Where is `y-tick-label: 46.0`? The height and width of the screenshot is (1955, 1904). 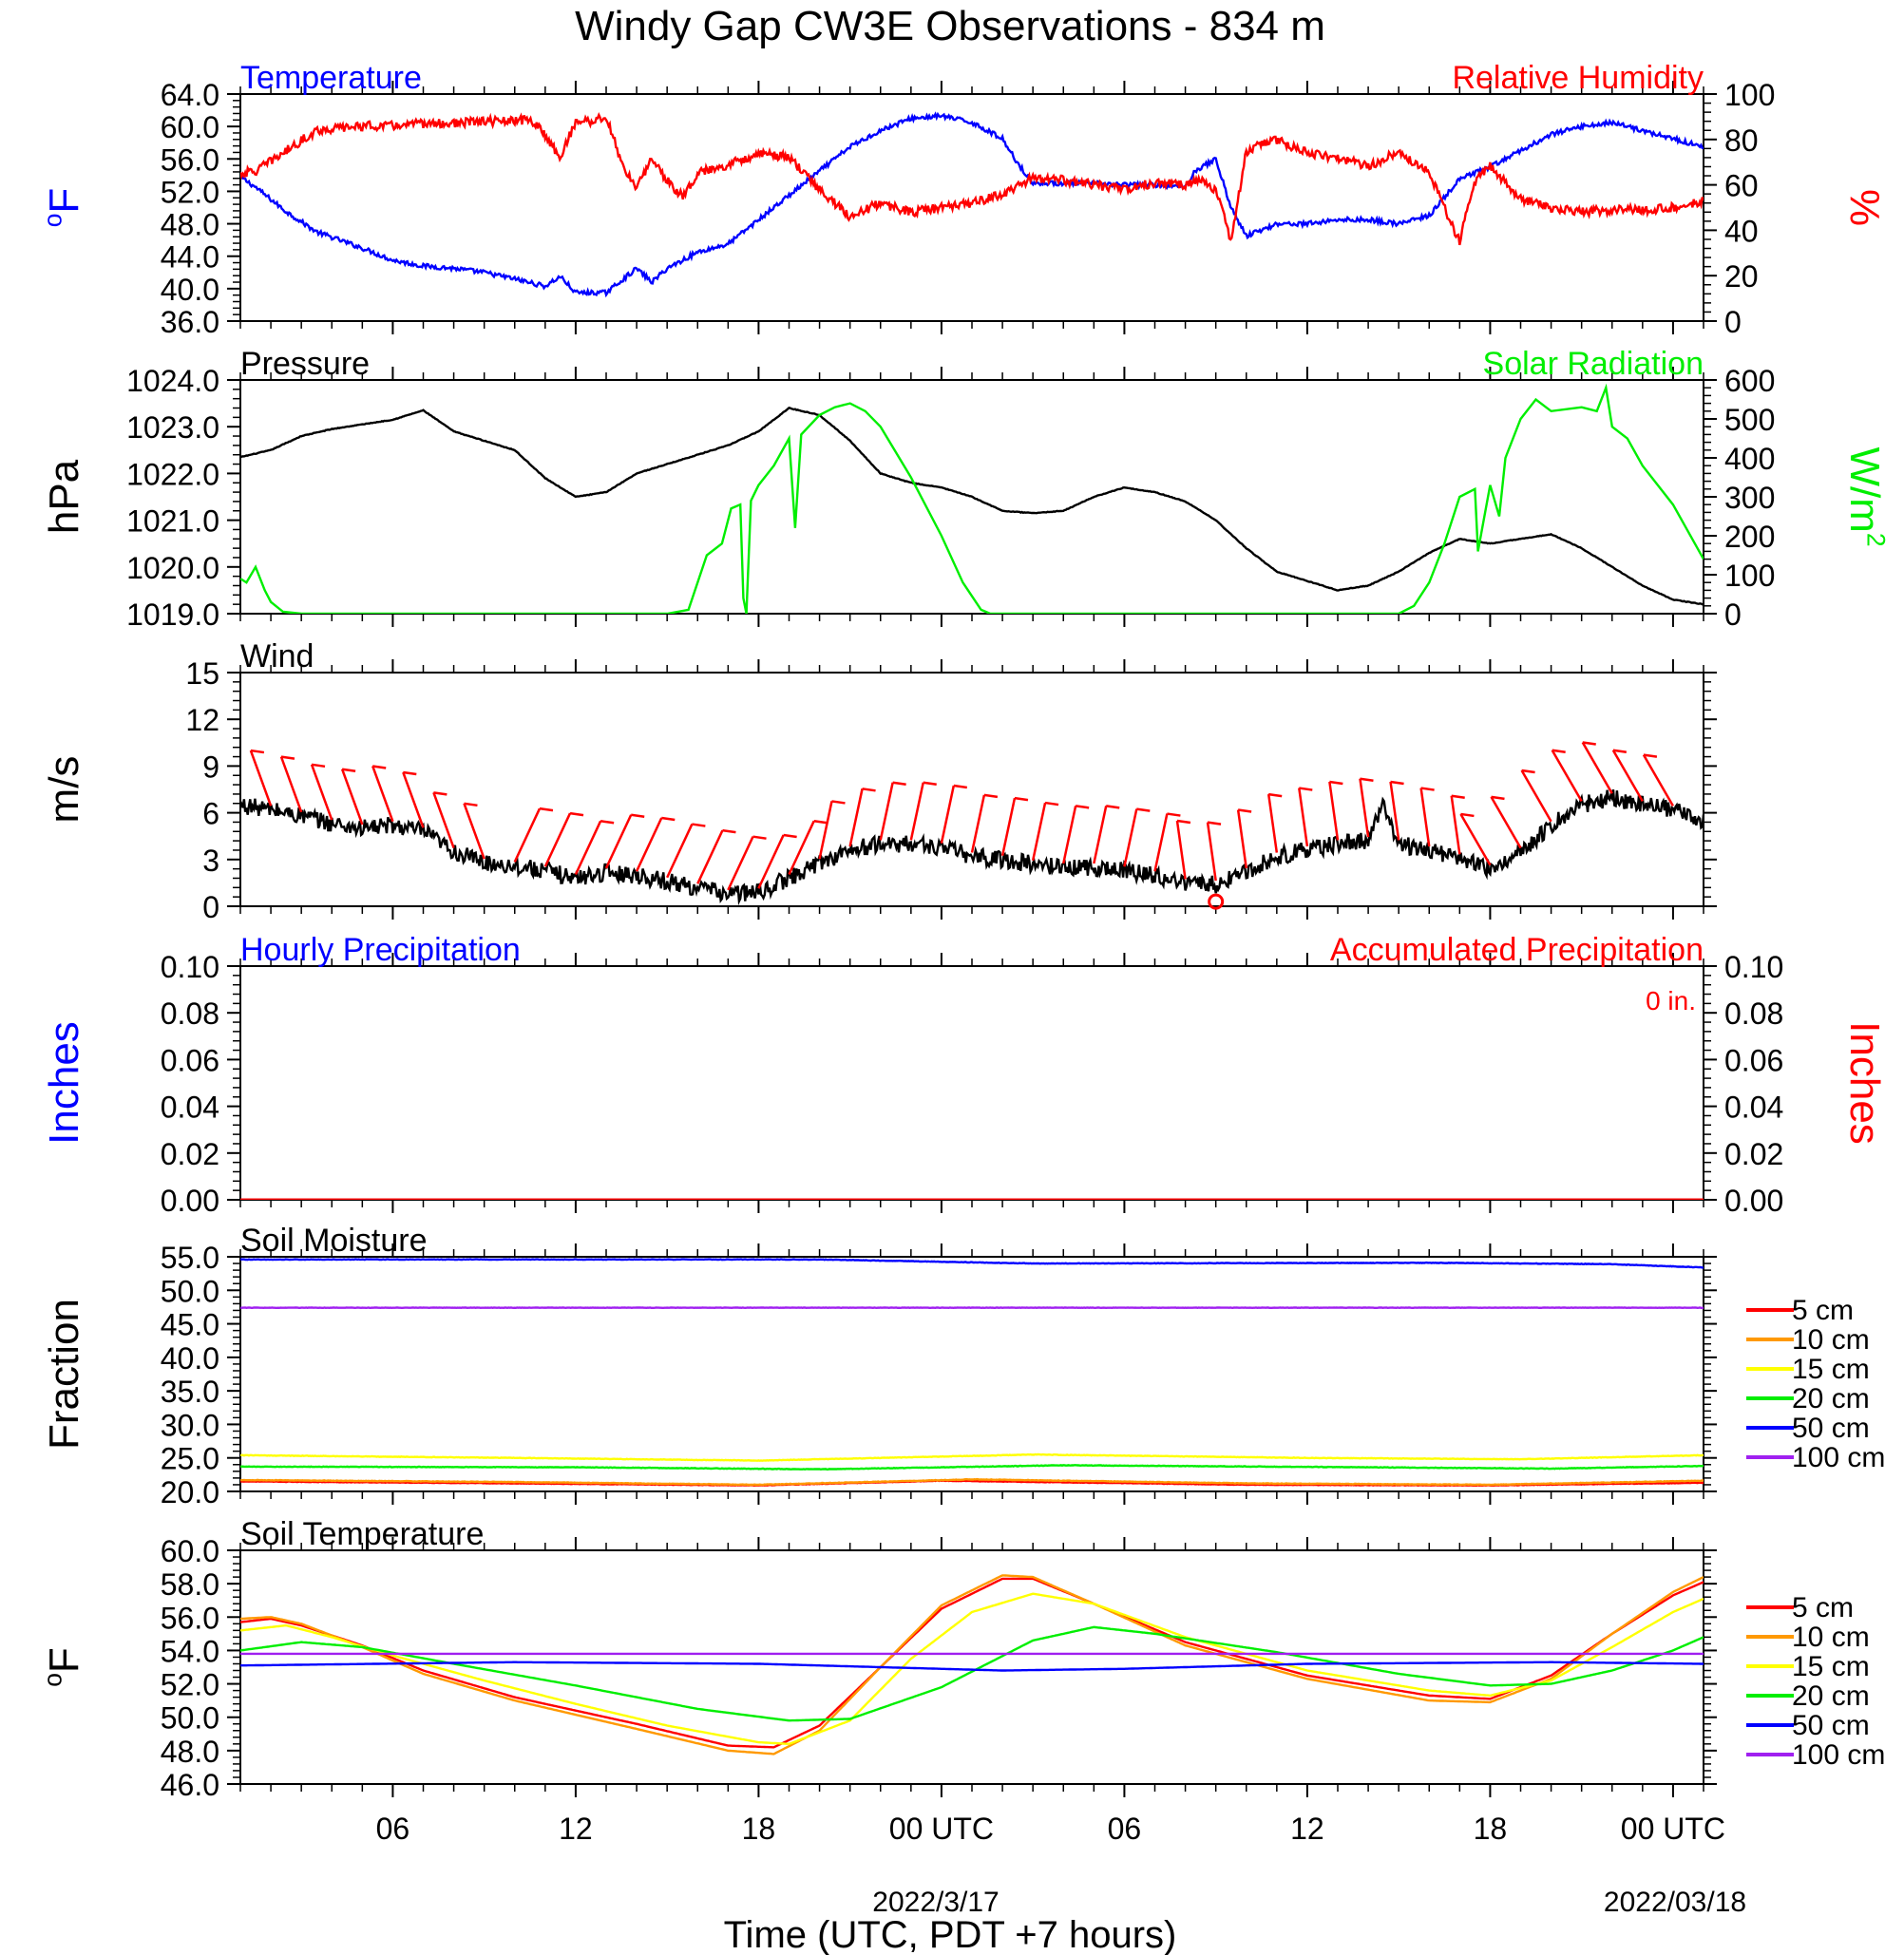
y-tick-label: 46.0 is located at coordinates (190, 1785).